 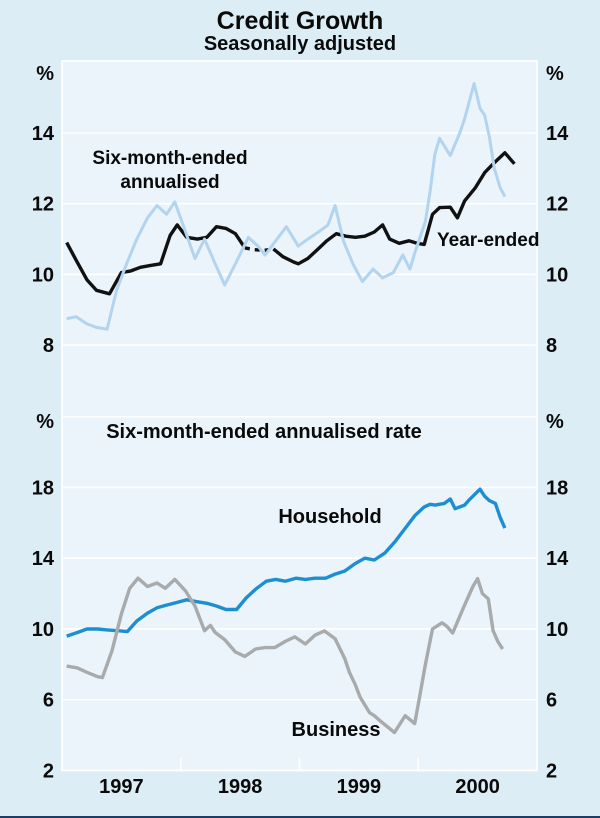 I want to click on y-tick-label-left: 12, so click(x=43, y=205).